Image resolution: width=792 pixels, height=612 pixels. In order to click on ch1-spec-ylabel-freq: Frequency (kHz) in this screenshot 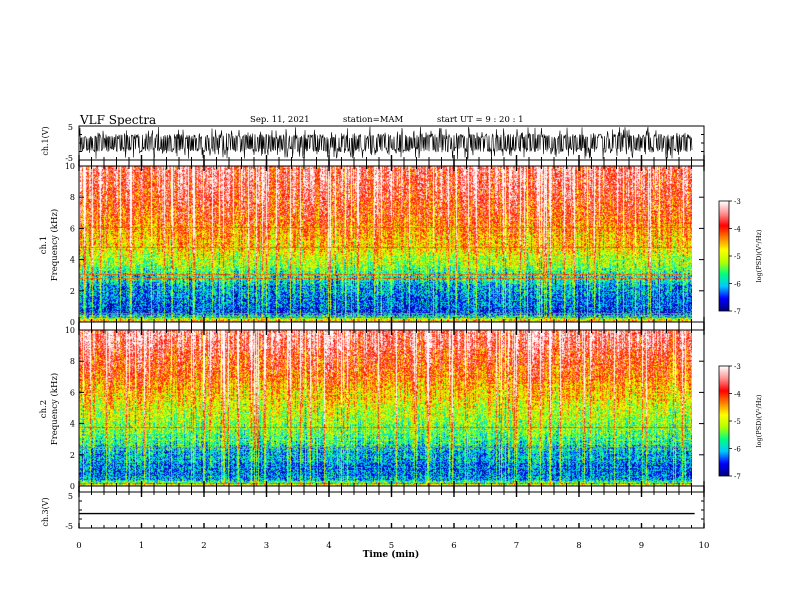, I will do `click(54, 245)`.